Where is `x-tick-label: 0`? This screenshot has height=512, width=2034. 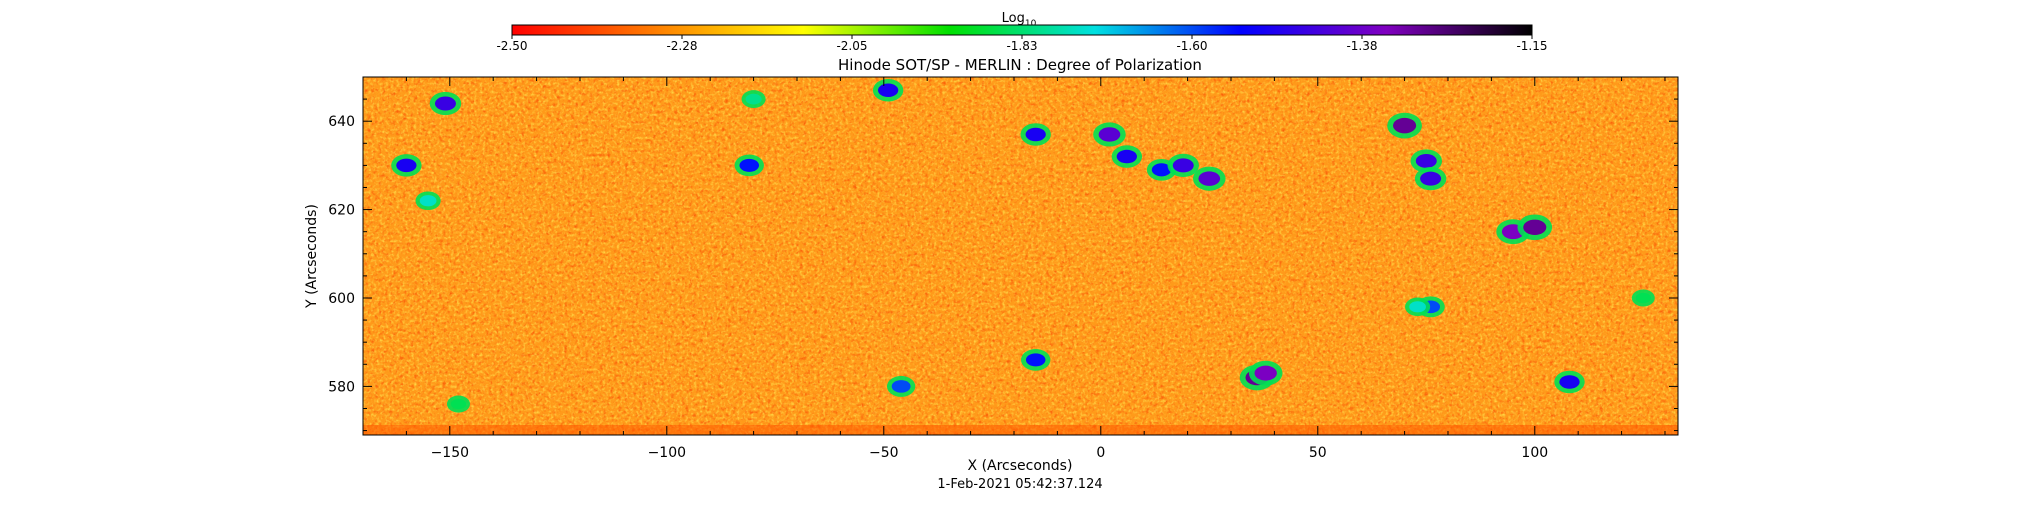
x-tick-label: 0 is located at coordinates (1100, 453).